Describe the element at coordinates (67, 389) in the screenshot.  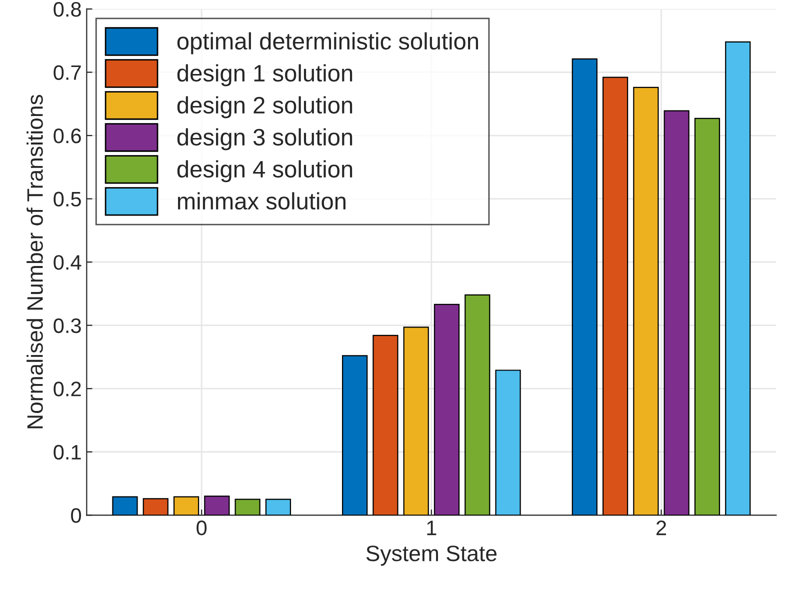
I see `y-tick-label: 0.2` at that location.